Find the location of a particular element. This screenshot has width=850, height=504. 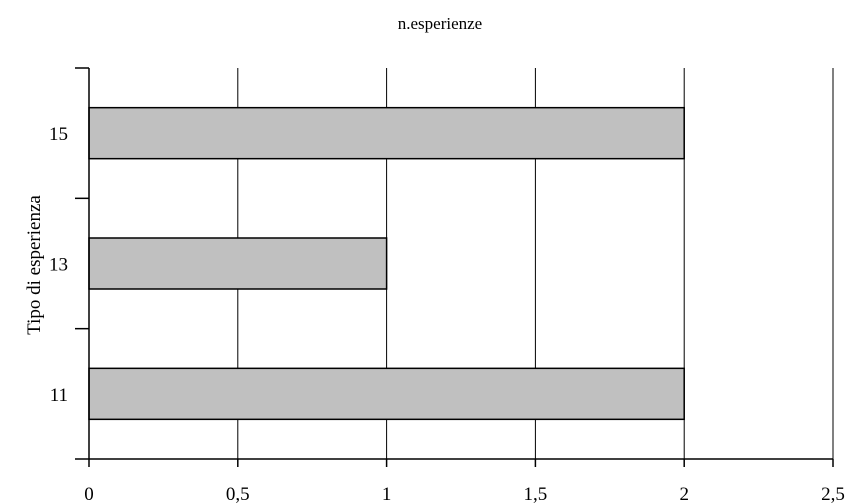

x-tick-label: 1 is located at coordinates (387, 494).